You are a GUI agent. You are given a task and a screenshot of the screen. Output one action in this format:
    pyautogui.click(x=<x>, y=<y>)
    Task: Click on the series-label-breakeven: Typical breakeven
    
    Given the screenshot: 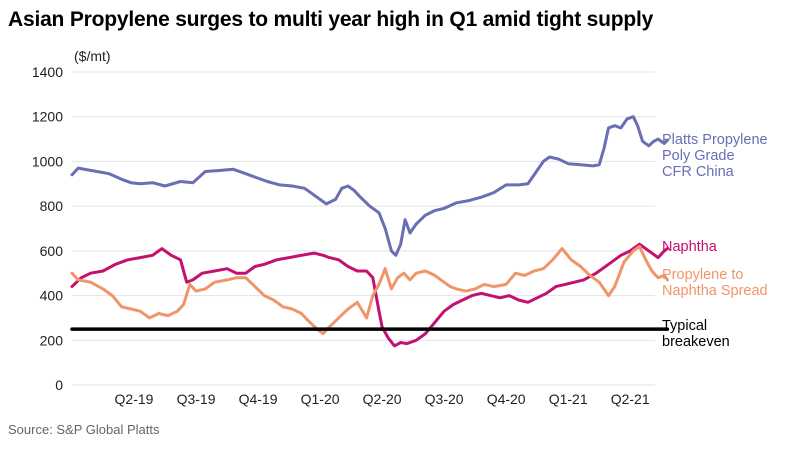 What is the action you would take?
    pyautogui.click(x=696, y=334)
    